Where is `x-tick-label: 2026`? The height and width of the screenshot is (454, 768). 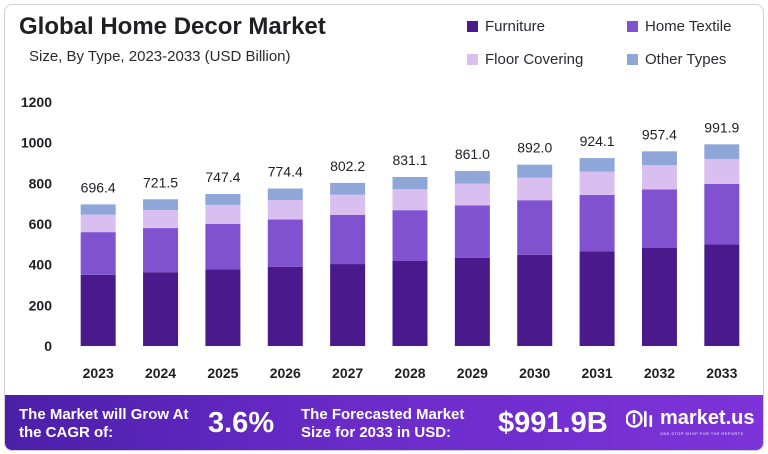 x-tick-label: 2026 is located at coordinates (285, 373).